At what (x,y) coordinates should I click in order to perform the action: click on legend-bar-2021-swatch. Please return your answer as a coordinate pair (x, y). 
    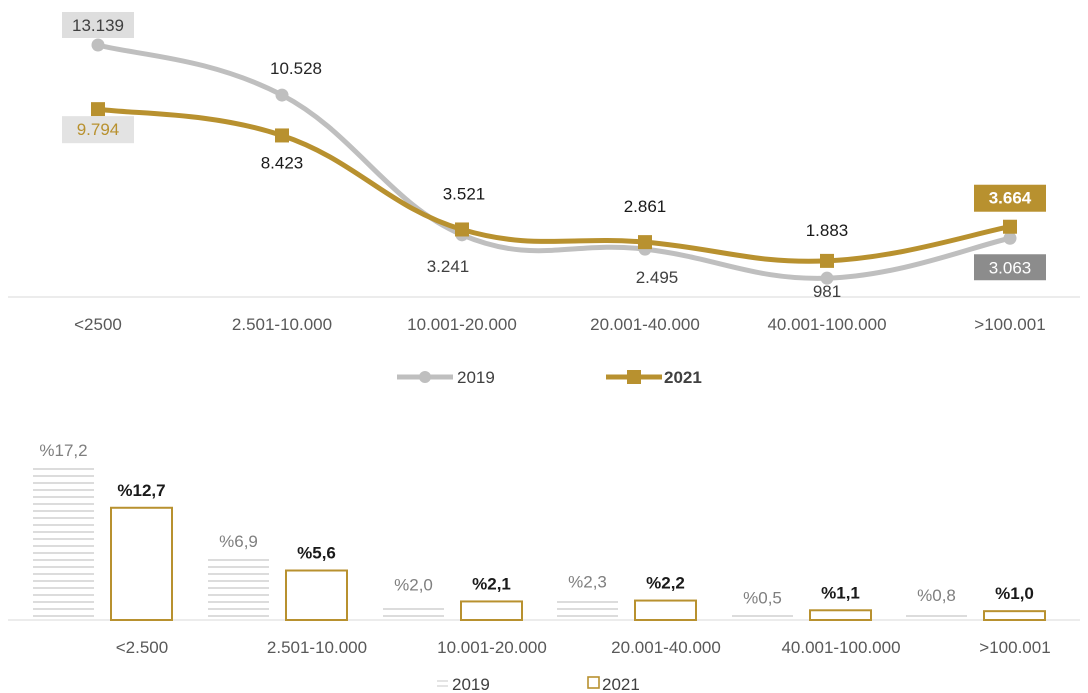
    Looking at the image, I should click on (593, 682).